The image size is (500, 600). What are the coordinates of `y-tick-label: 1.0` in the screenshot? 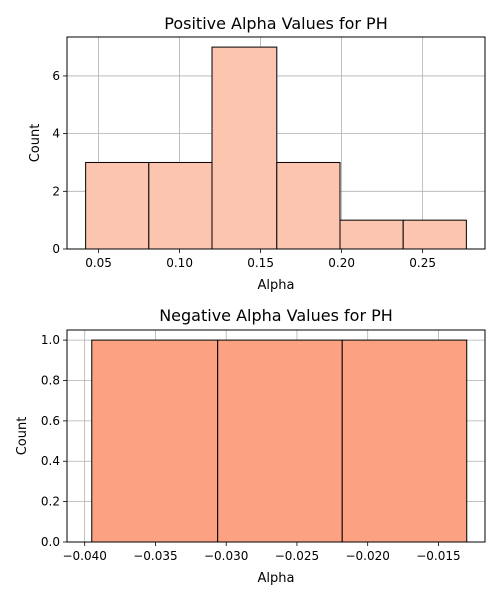 It's located at (50, 340).